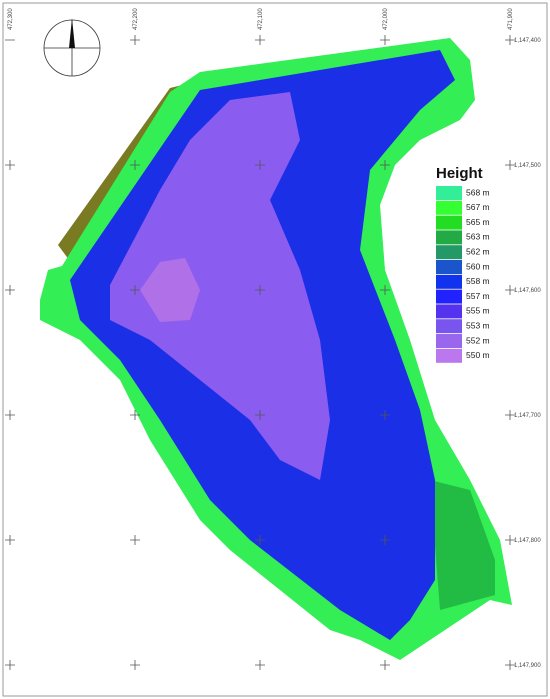  I want to click on legend-label: 552 m, so click(478, 340).